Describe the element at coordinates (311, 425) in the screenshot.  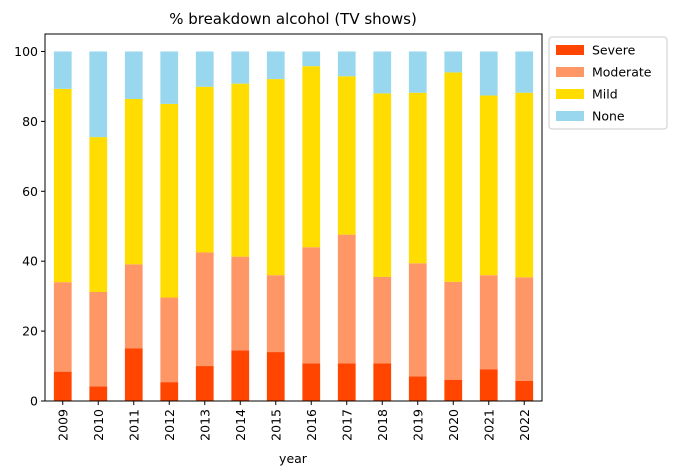
I see `x-tick-label: 2016` at that location.